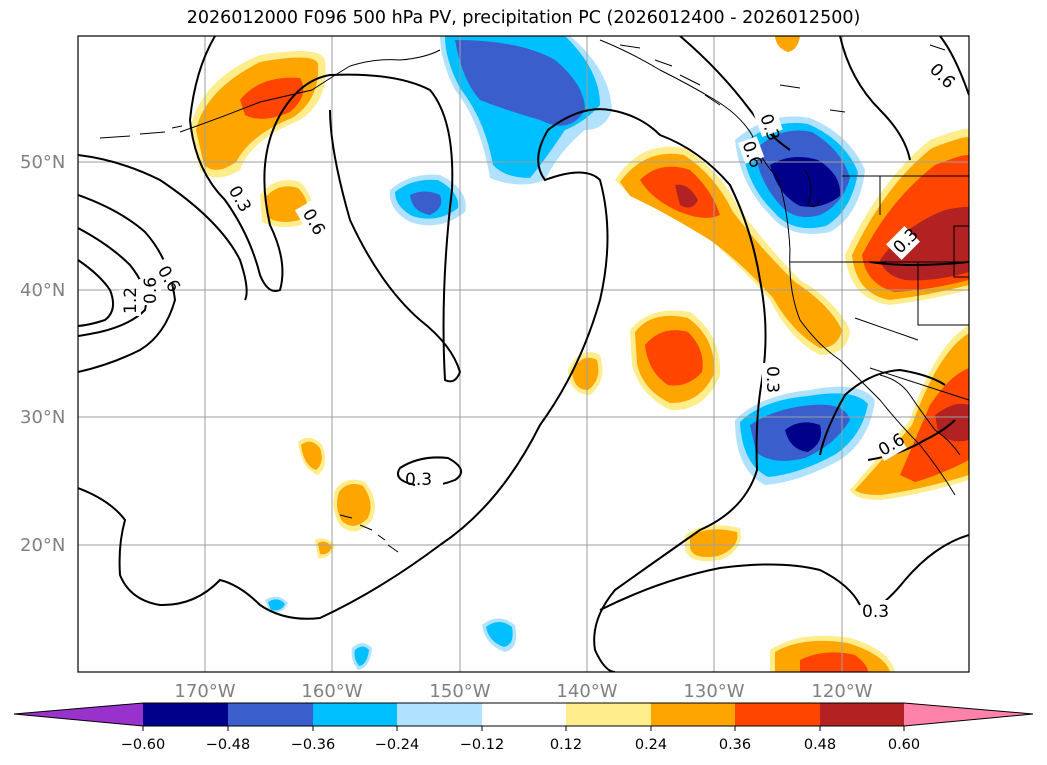 The image size is (1047, 765). I want to click on colorbar-tick-label: −0.60, so click(143, 745).